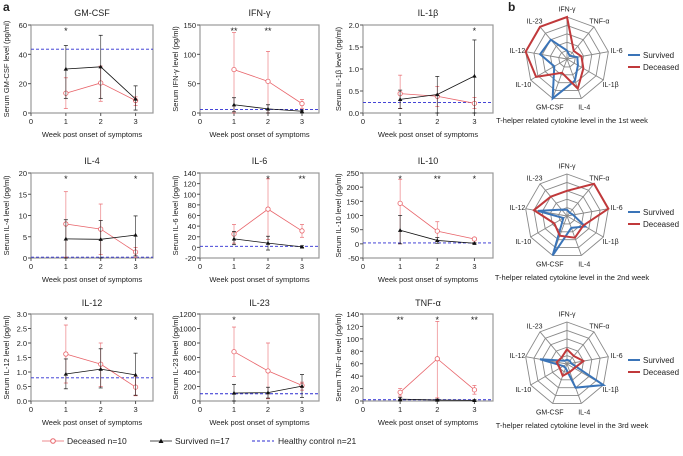  I want to click on y-tick-label: 1200, so click(187, 314).